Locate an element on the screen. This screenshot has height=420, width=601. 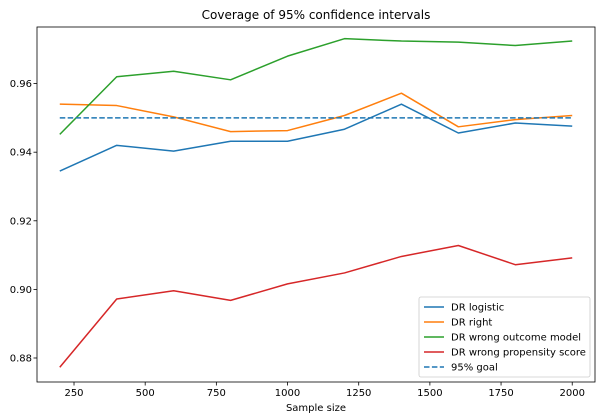
x-tick-label: 1750 is located at coordinates (500, 393).